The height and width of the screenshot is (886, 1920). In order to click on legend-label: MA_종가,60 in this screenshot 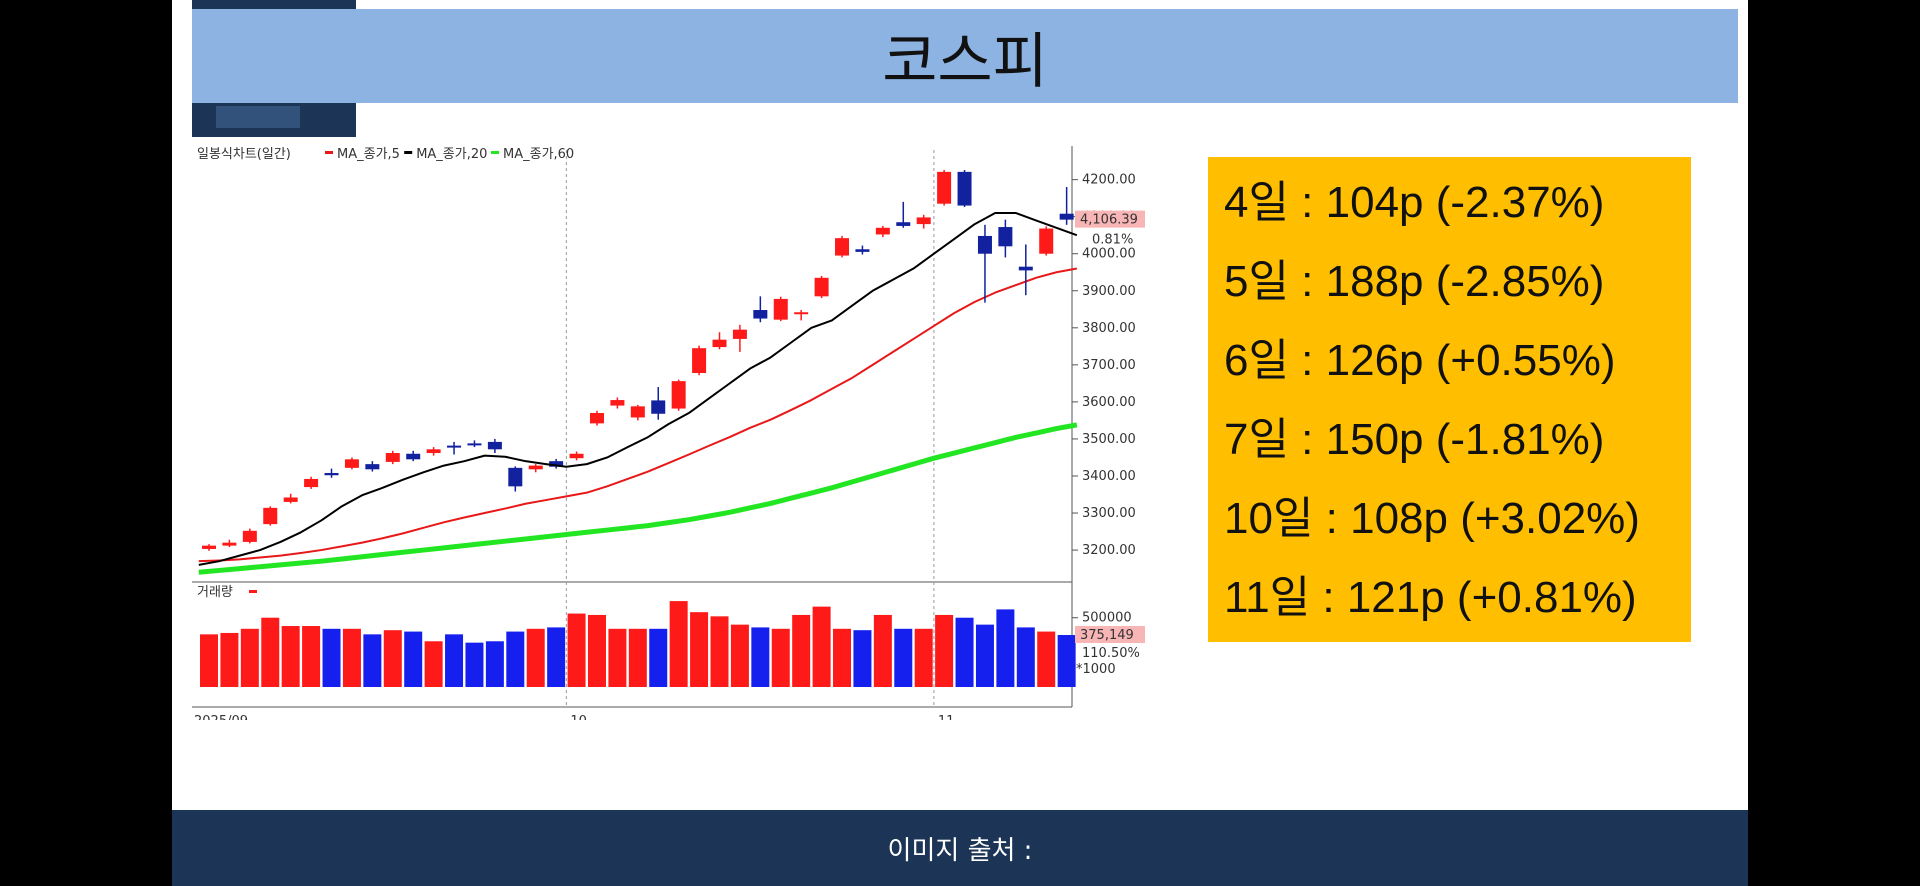, I will do `click(538, 154)`.